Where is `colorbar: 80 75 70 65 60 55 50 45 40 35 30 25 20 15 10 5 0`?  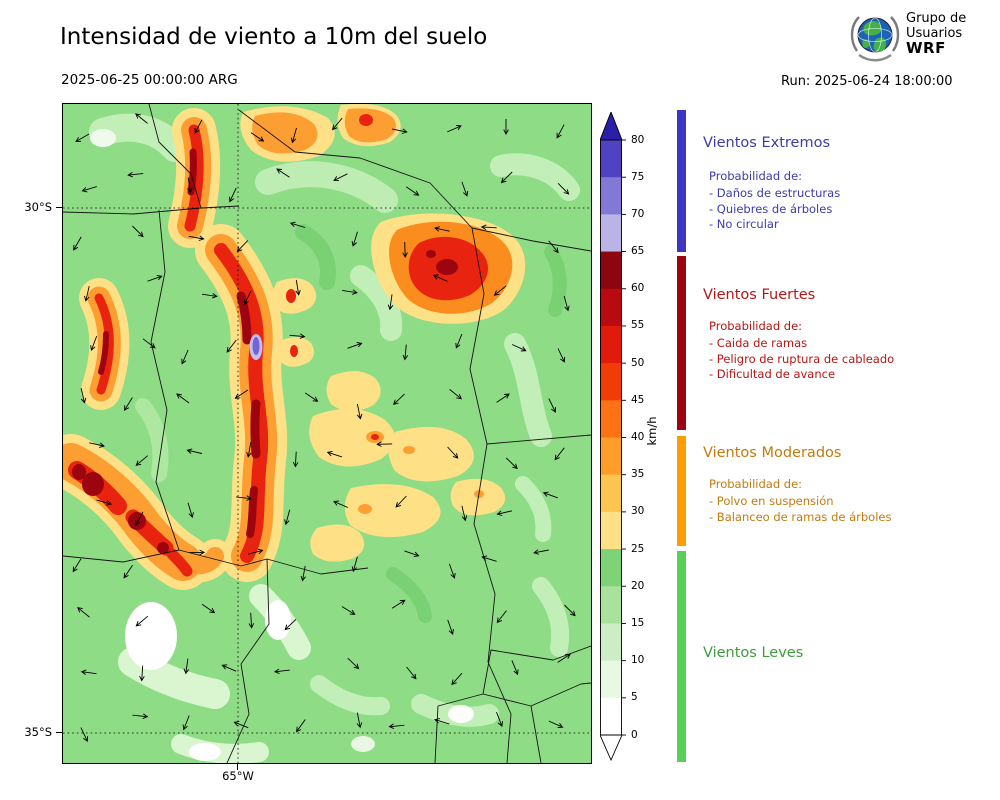 colorbar: 80 75 70 65 60 55 50 45 40 35 30 25 20 15 10 5 0 is located at coordinates (628, 438).